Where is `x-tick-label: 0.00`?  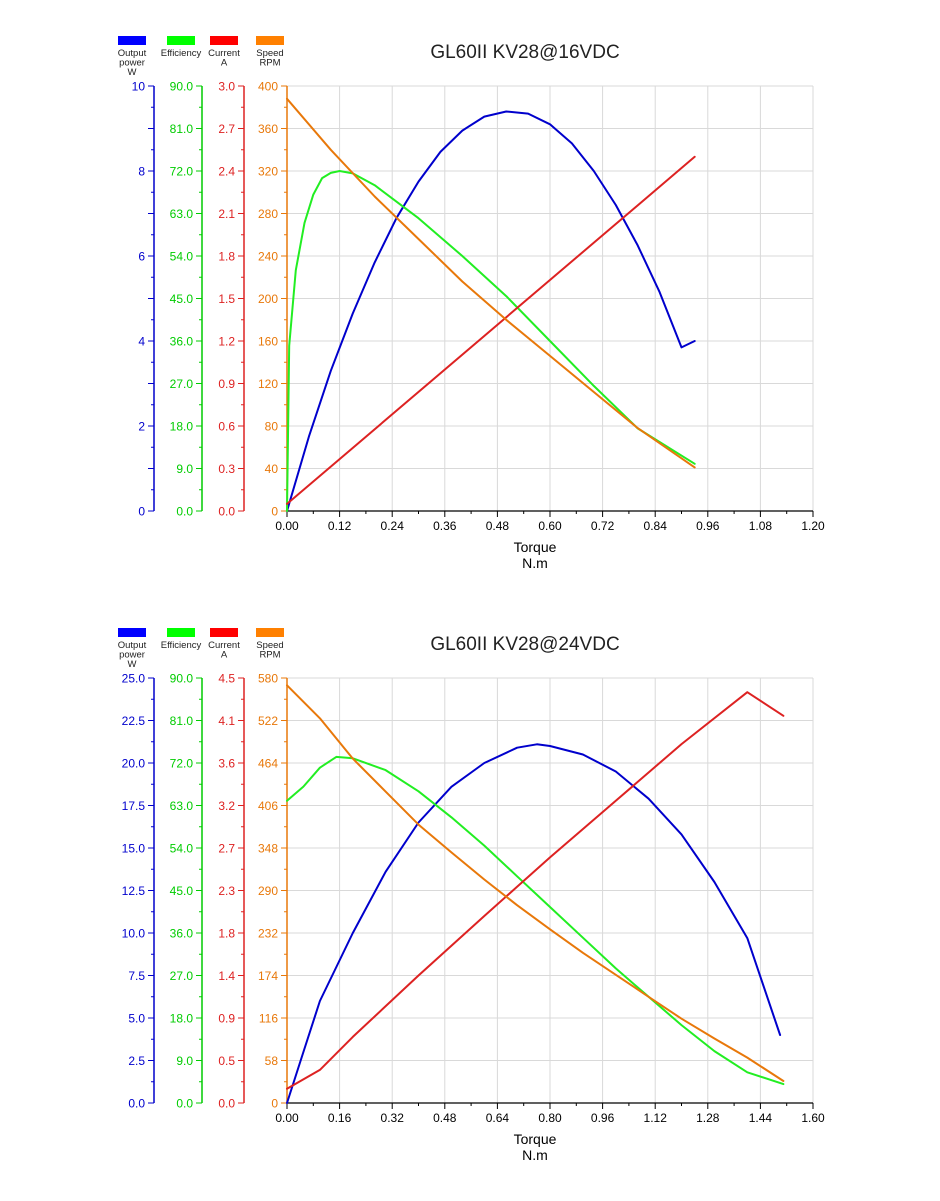
x-tick-label: 0.00 is located at coordinates (287, 526).